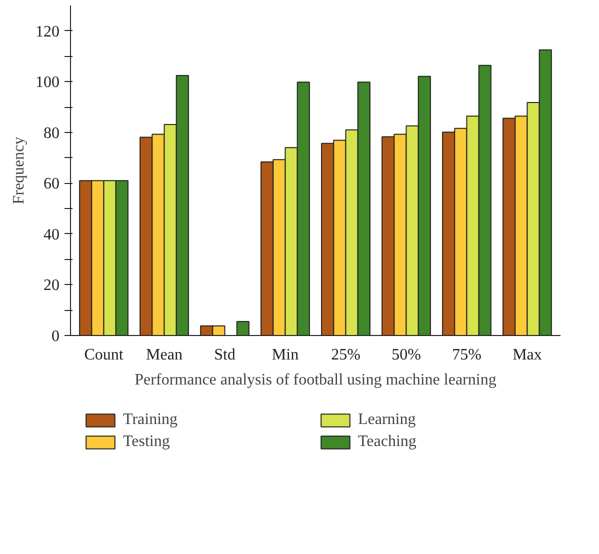 This screenshot has width=599, height=554. I want to click on y-tick-label: 20, so click(52, 285).